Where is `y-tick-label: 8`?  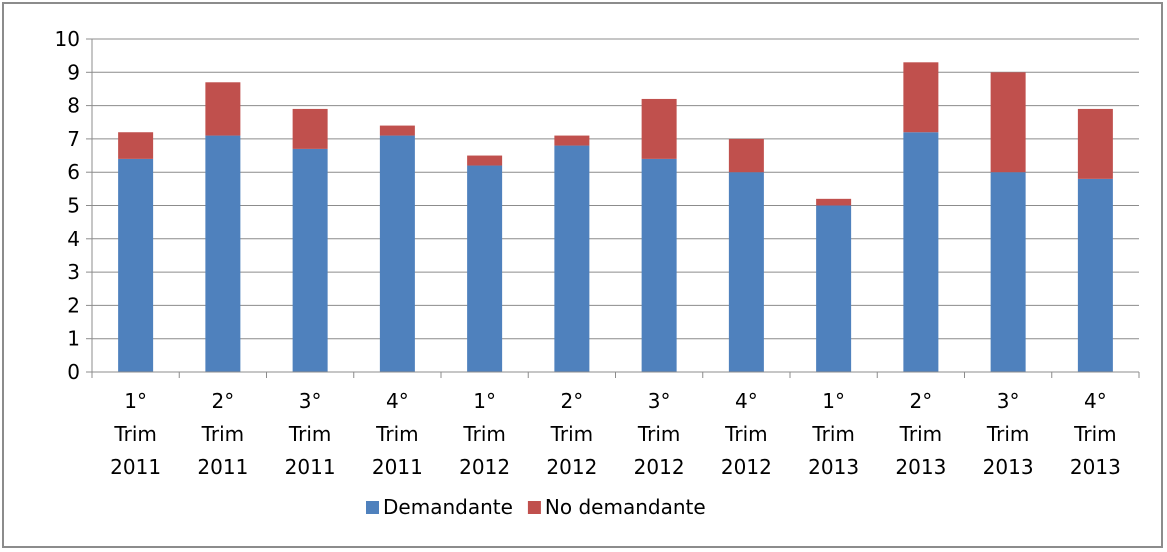 y-tick-label: 8 is located at coordinates (73, 106).